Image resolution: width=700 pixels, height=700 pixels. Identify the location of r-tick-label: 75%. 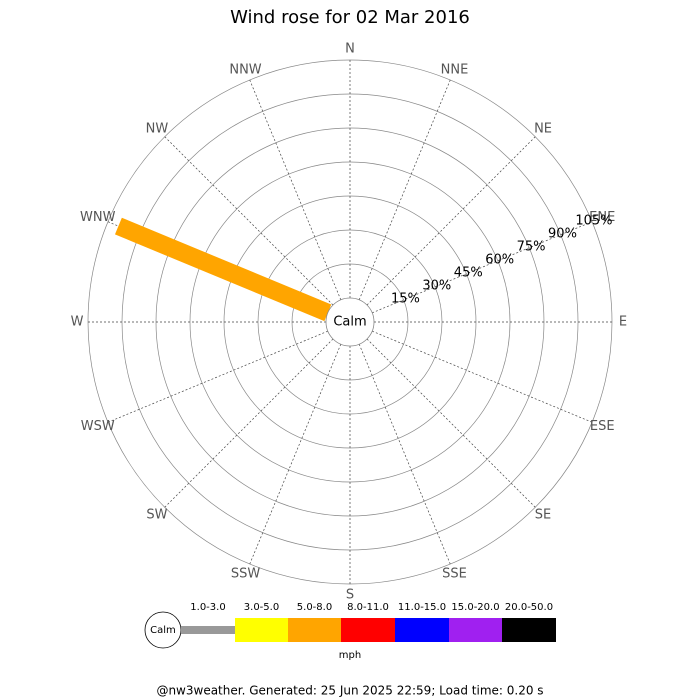
(531, 246).